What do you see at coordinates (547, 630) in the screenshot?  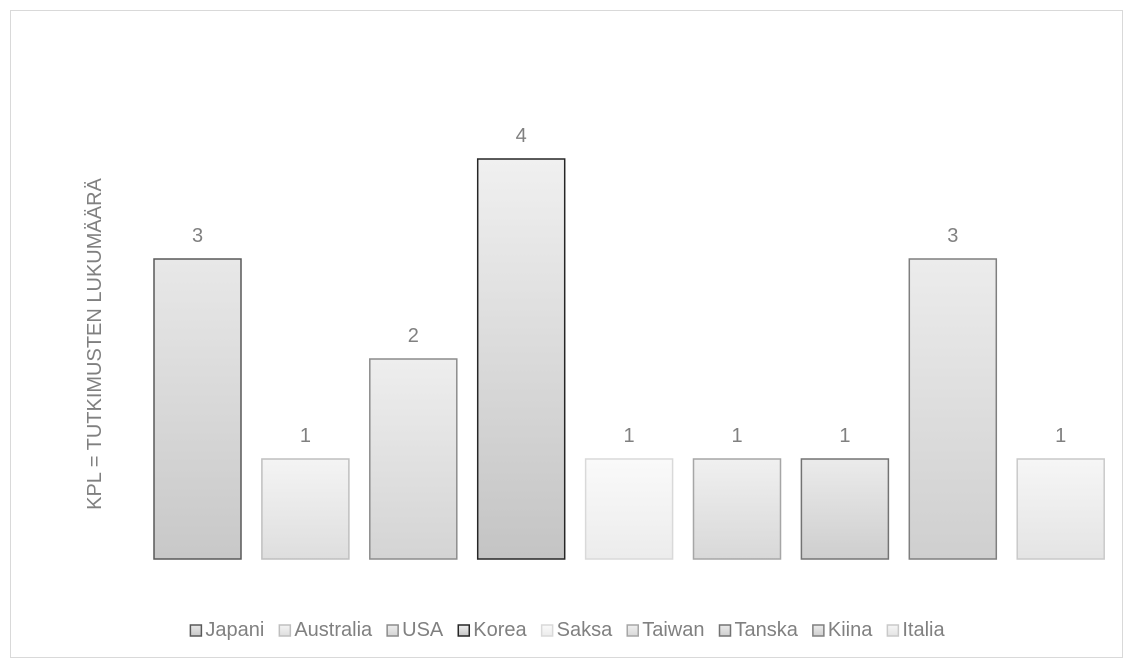 I see `legend-swatch-saksa` at bounding box center [547, 630].